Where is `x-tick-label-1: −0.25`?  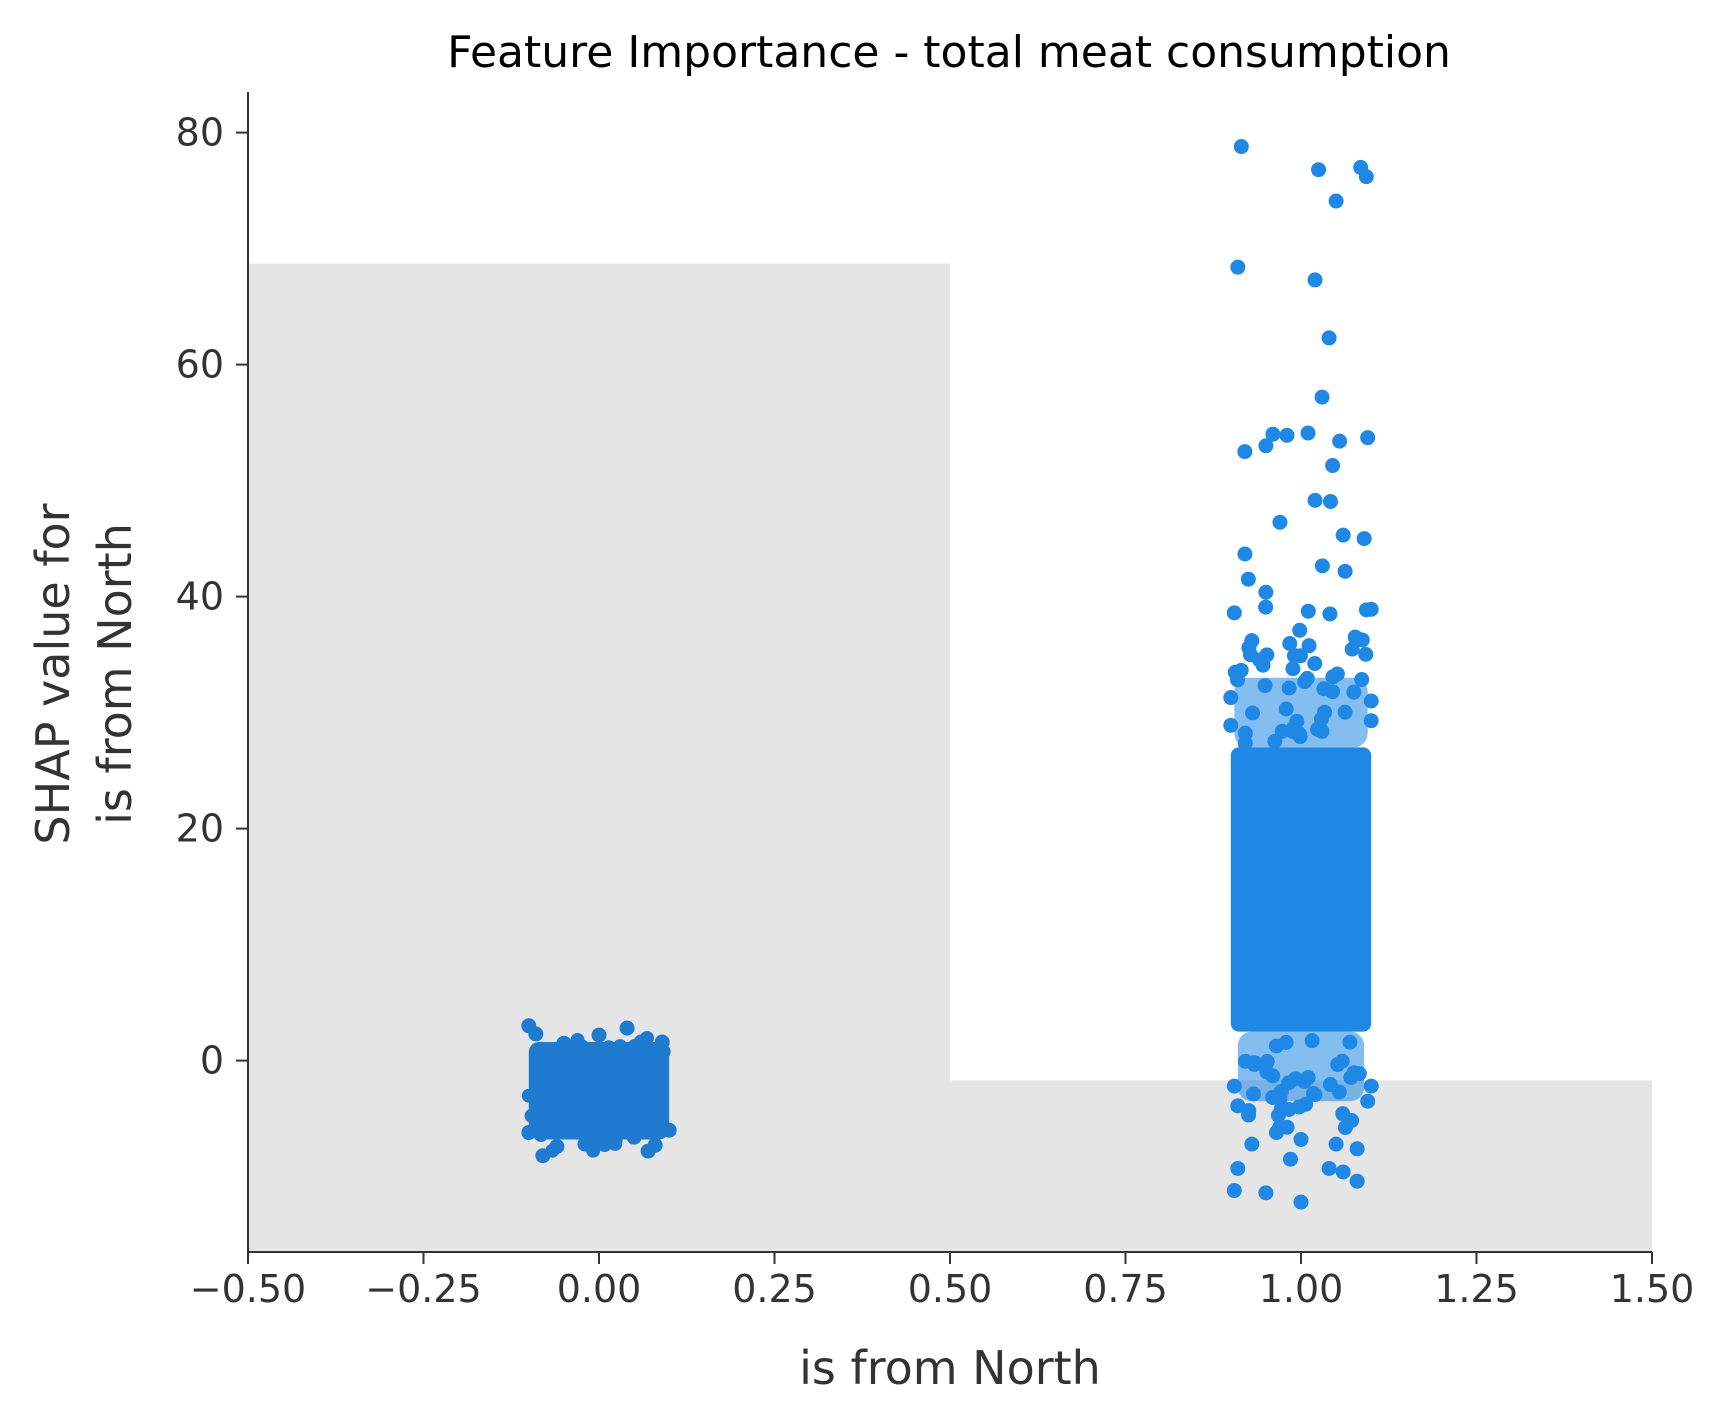
x-tick-label-1: −0.25 is located at coordinates (423, 1289).